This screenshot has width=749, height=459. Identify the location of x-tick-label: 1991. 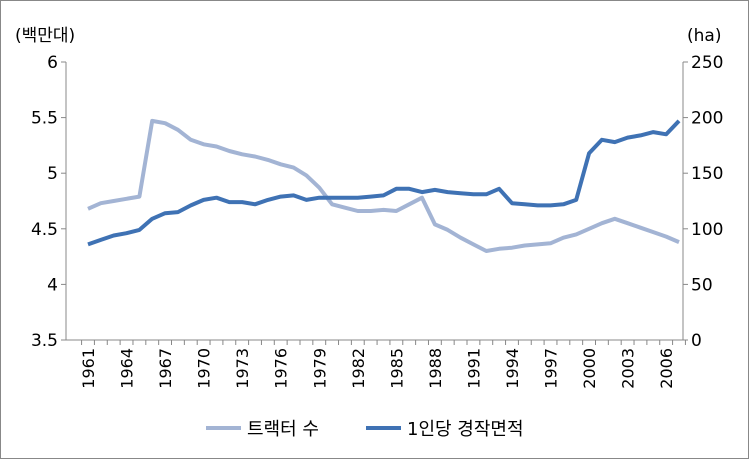
(473, 368).